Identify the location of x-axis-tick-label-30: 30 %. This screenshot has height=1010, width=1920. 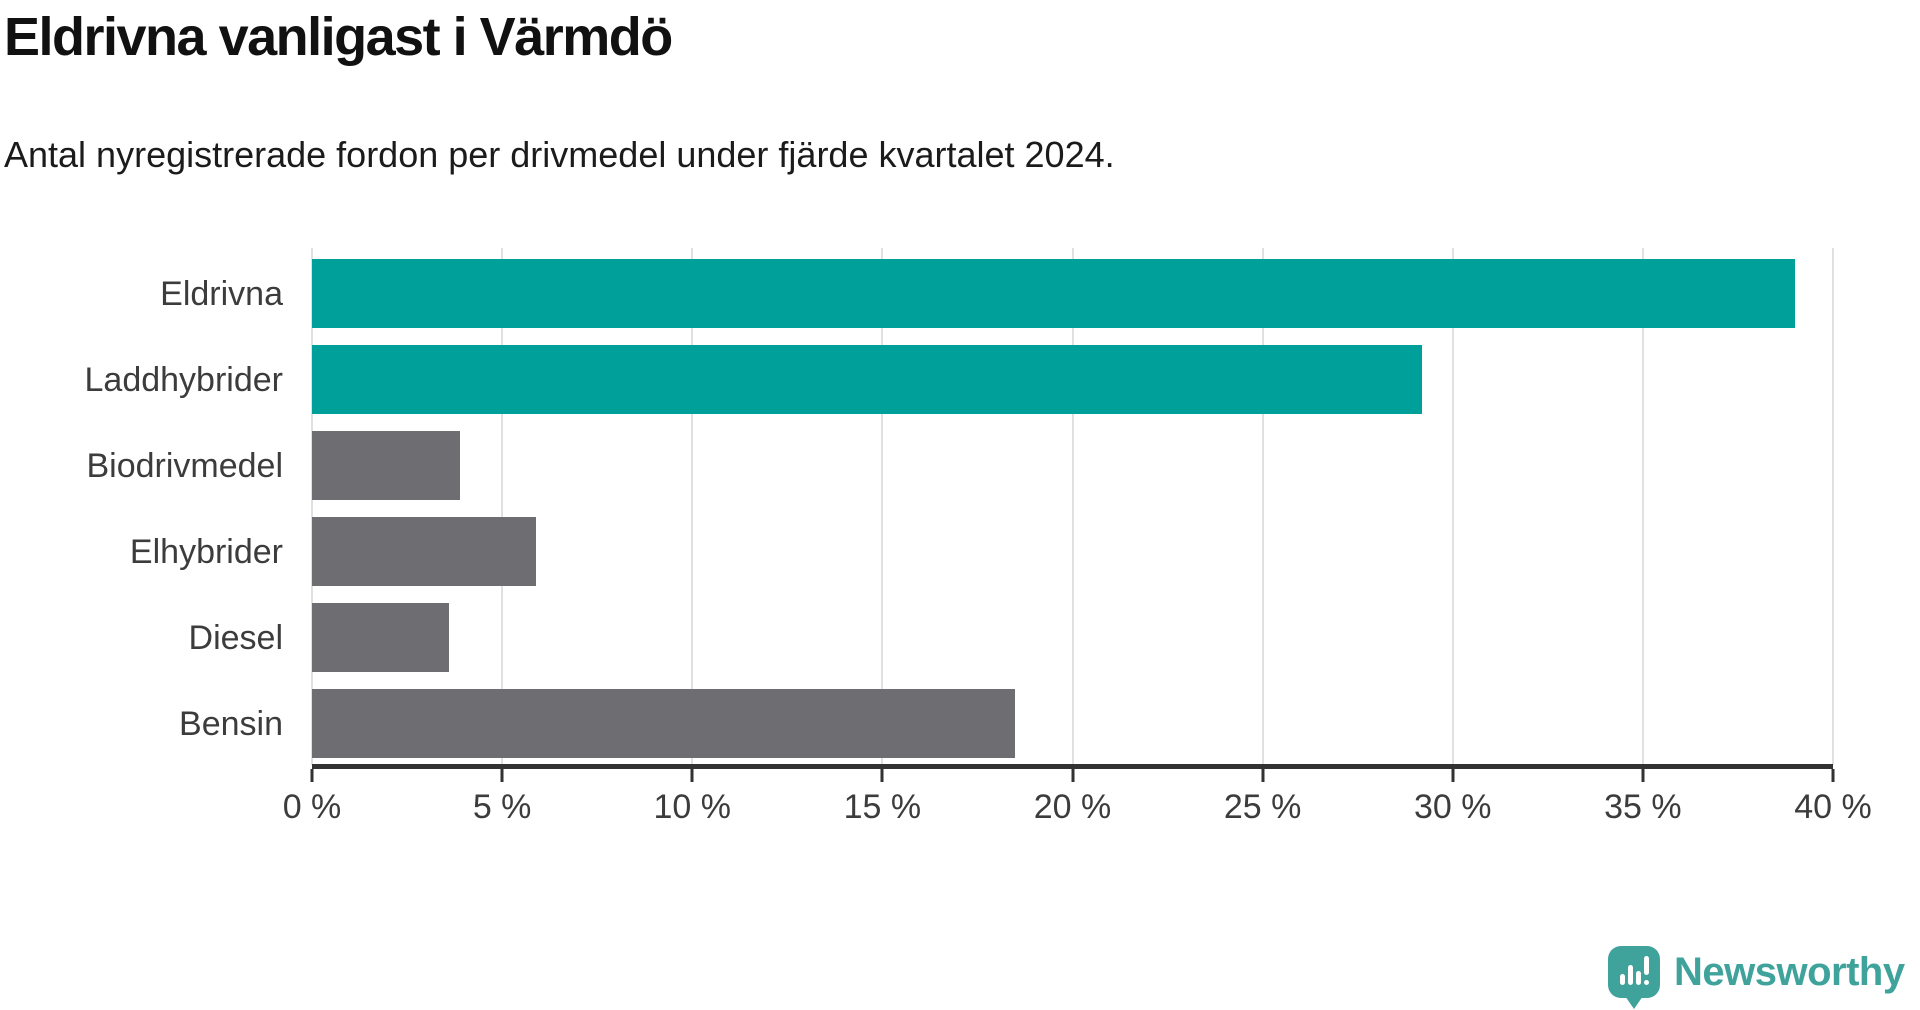
(1453, 807).